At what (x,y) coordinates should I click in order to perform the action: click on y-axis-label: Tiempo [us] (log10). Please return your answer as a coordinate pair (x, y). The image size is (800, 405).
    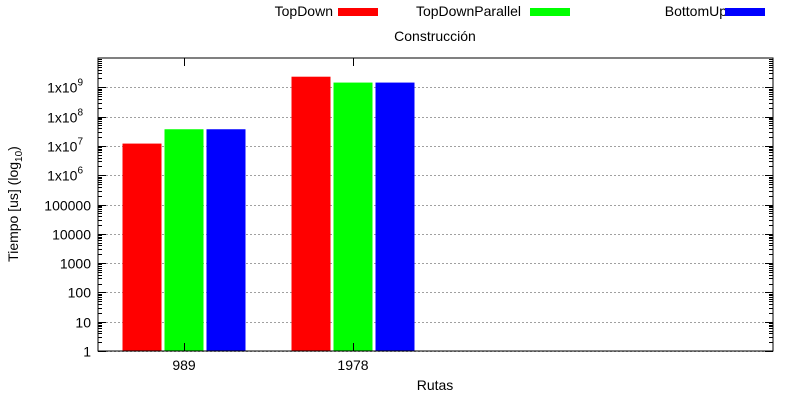
    Looking at the image, I should click on (15, 204).